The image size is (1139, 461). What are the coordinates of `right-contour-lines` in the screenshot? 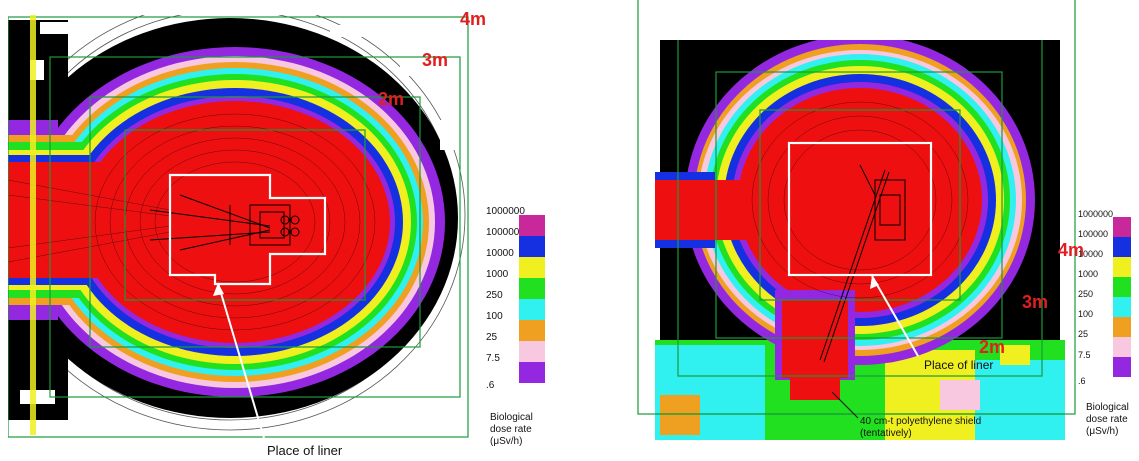 It's located at (860, 200).